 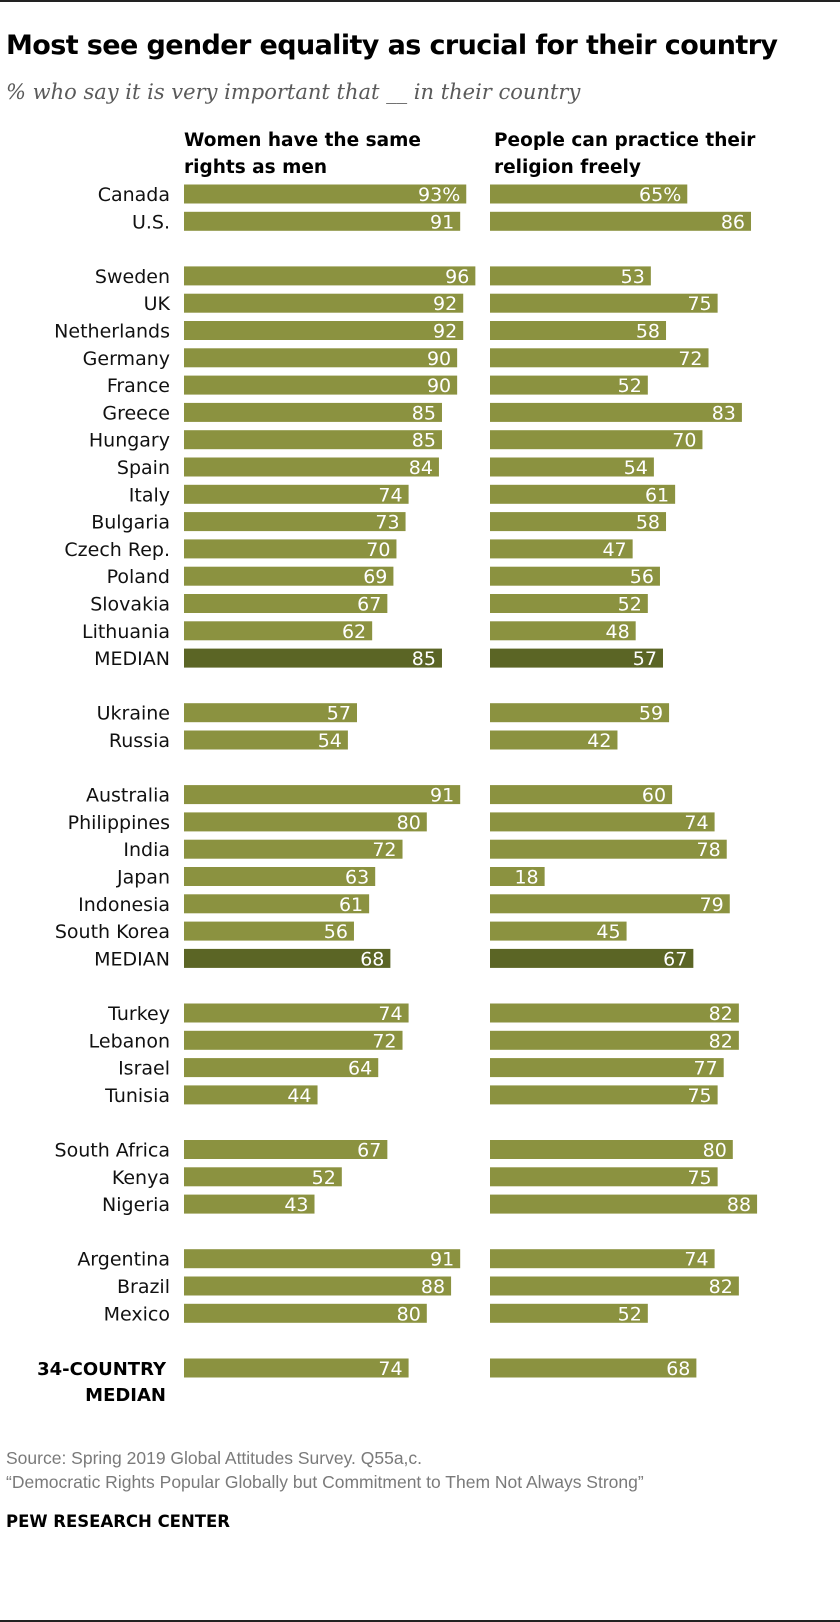 I want to click on bulgaria-value-religion: 58, so click(x=648, y=523).